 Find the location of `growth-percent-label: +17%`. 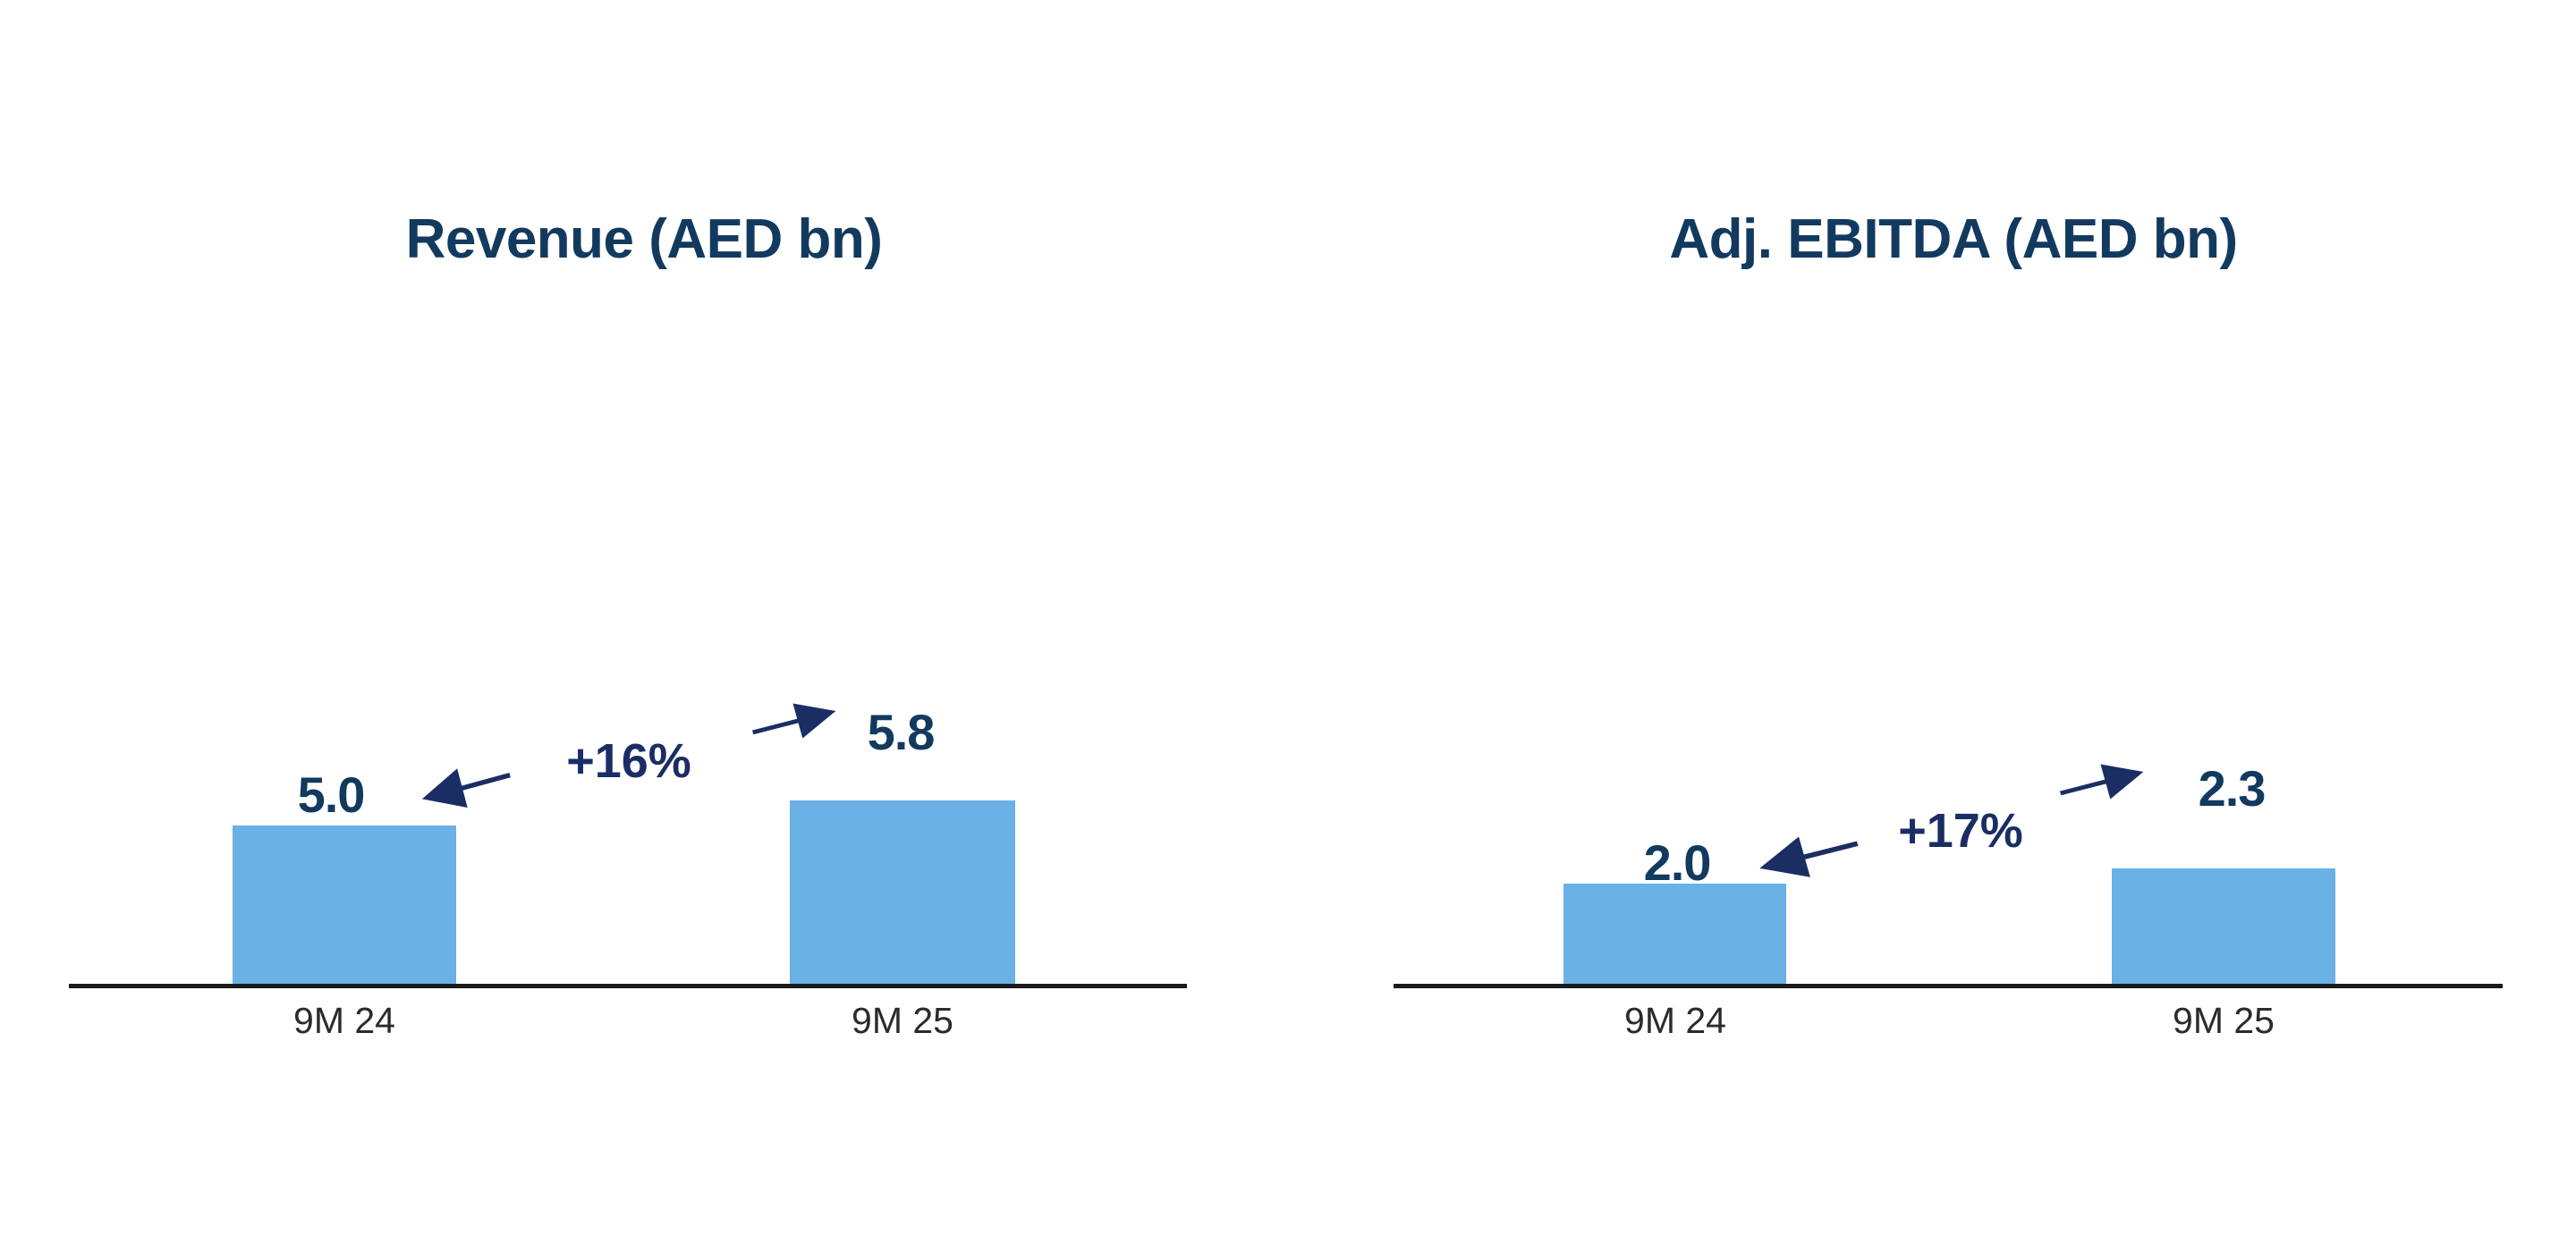

growth-percent-label: +17% is located at coordinates (1960, 831).